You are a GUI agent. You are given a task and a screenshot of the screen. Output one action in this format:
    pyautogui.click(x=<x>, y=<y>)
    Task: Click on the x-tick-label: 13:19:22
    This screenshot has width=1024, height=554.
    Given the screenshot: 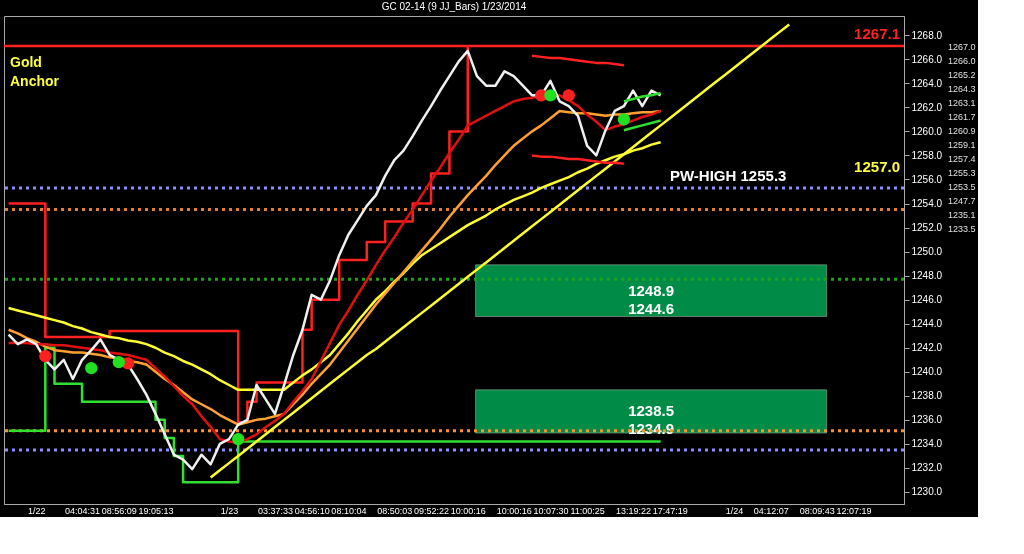 What is the action you would take?
    pyautogui.click(x=634, y=510)
    